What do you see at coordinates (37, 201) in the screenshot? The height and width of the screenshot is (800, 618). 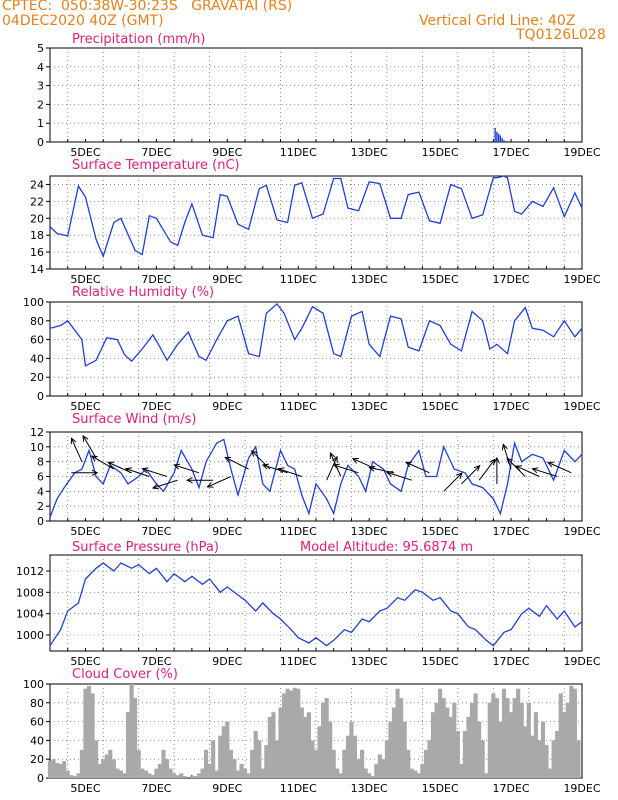 I see `y-tick-label: 22` at bounding box center [37, 201].